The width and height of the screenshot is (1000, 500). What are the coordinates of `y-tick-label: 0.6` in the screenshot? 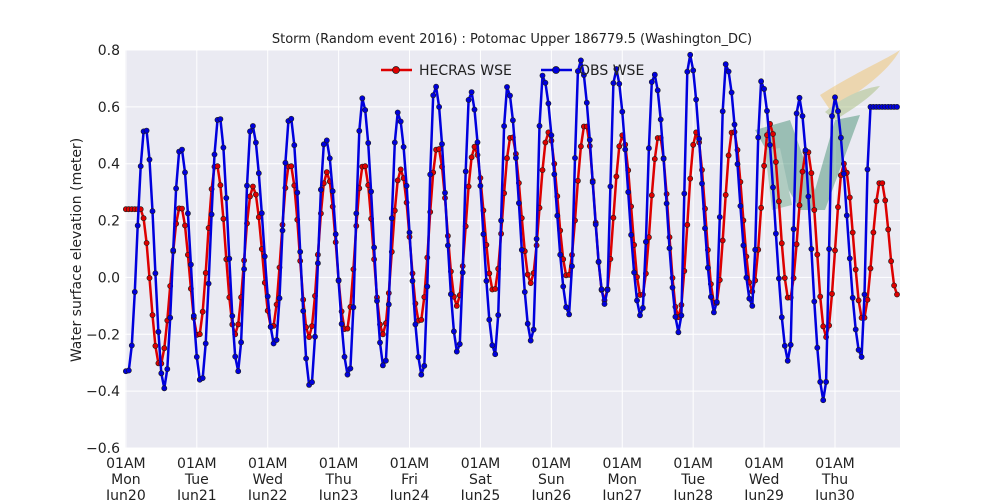 It's located at (109, 108).